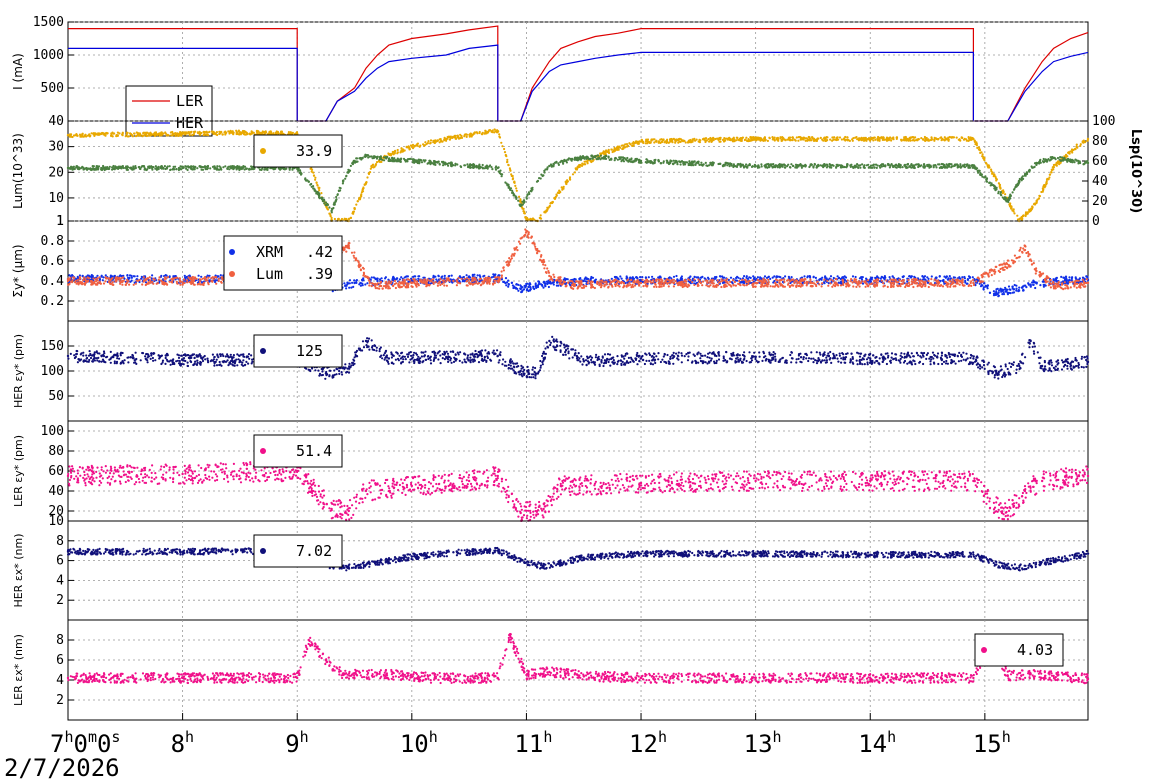  What do you see at coordinates (263, 151) in the screenshot?
I see `value-box-marker` at bounding box center [263, 151].